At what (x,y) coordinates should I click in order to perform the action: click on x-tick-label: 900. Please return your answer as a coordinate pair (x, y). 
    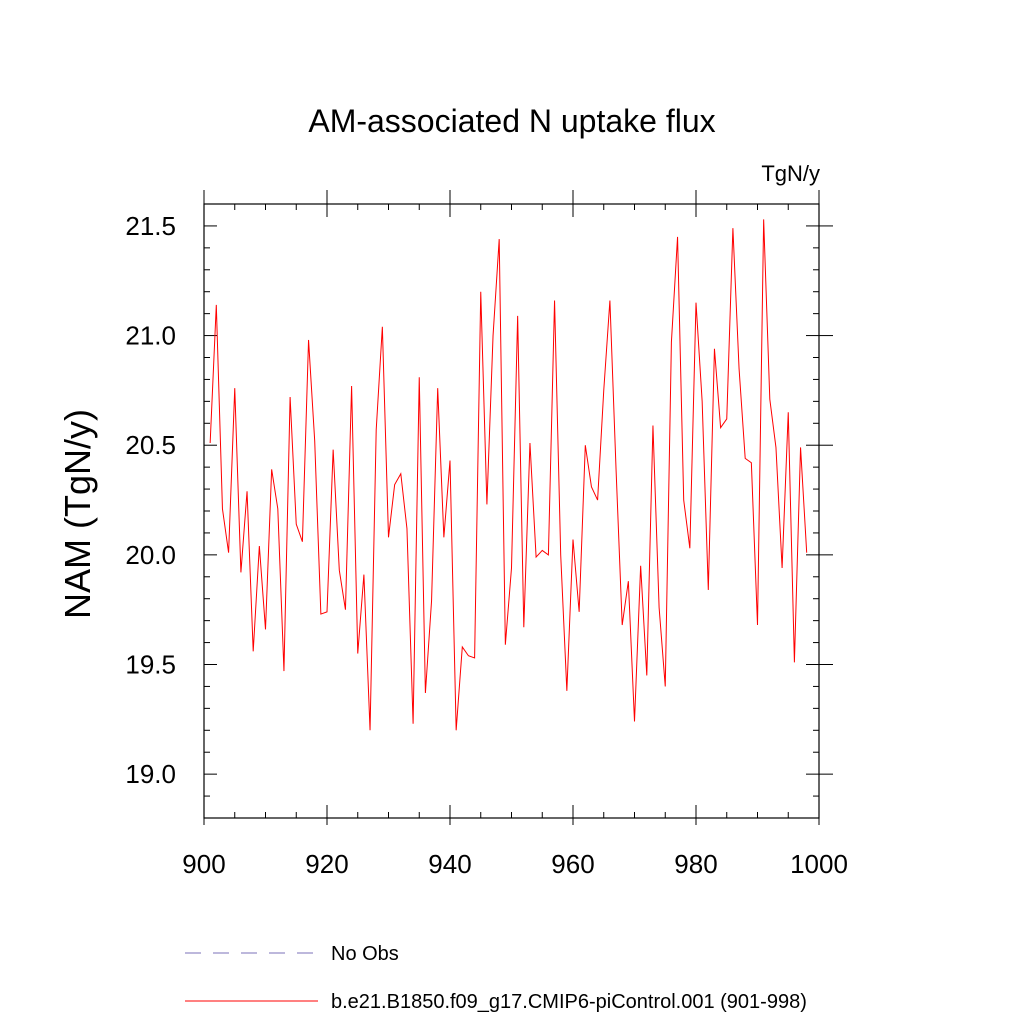
    Looking at the image, I should click on (203, 864).